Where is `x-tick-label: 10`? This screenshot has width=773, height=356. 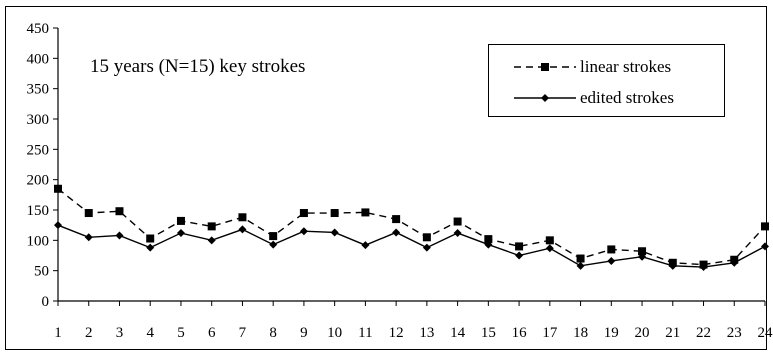 x-tick-label: 10 is located at coordinates (334, 333).